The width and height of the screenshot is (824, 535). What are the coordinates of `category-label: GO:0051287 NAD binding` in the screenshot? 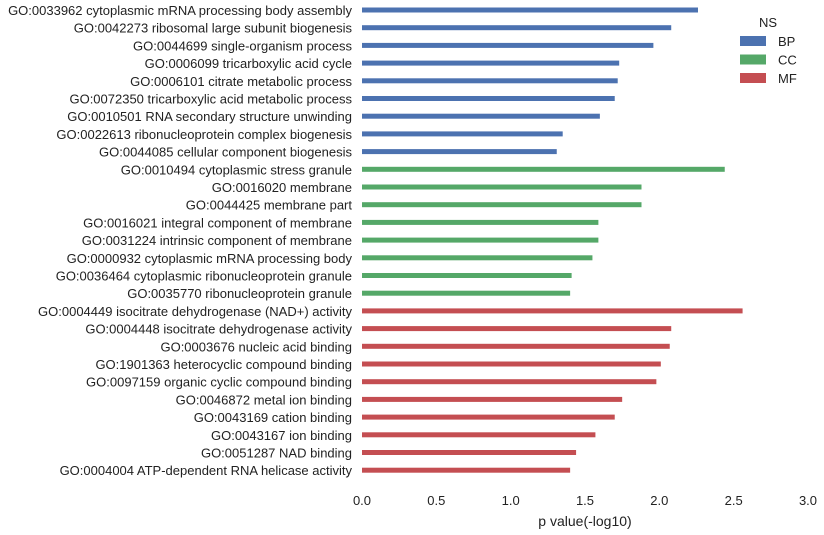 It's located at (276, 453).